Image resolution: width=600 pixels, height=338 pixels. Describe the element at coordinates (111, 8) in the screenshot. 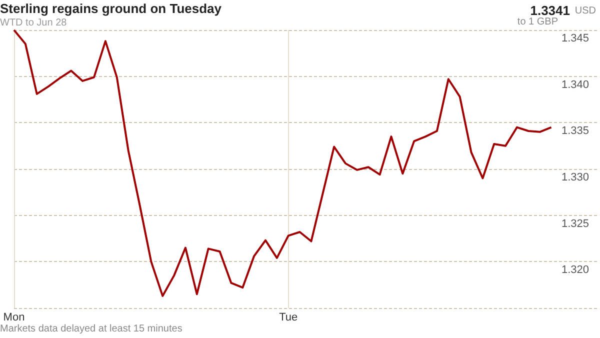

I see `chart-title: Sterling regains ground on Tuesday` at that location.